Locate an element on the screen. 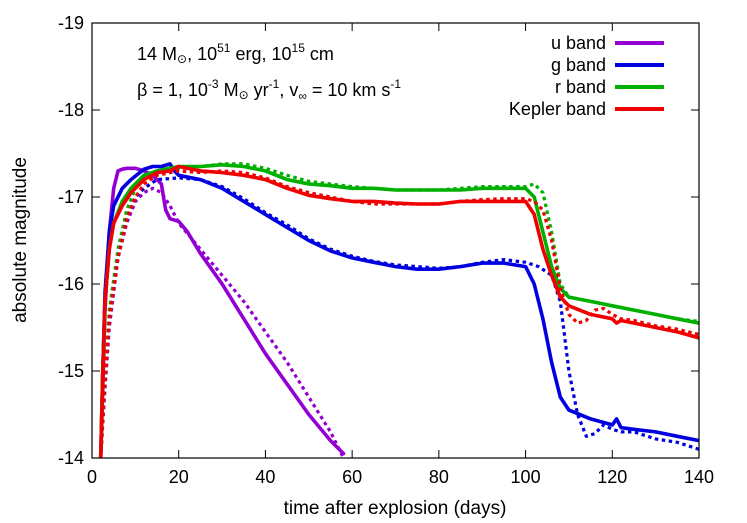 Image resolution: width=747 pixels, height=523 pixels. x-tick-label: 40 is located at coordinates (265, 477).